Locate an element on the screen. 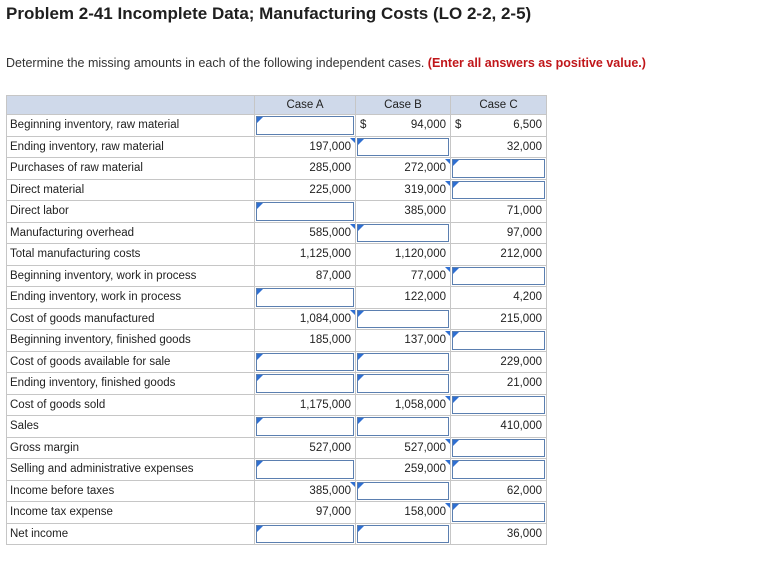 This screenshot has width=757, height=575. case-a-cell: 97,000 is located at coordinates (305, 512).